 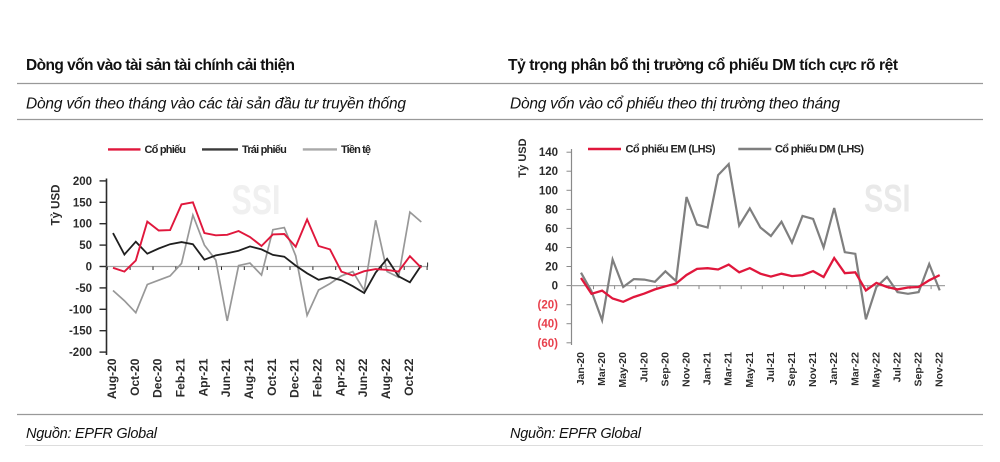 What do you see at coordinates (166, 150) in the screenshot?
I see `svg-text: Cổ phiếu` at bounding box center [166, 150].